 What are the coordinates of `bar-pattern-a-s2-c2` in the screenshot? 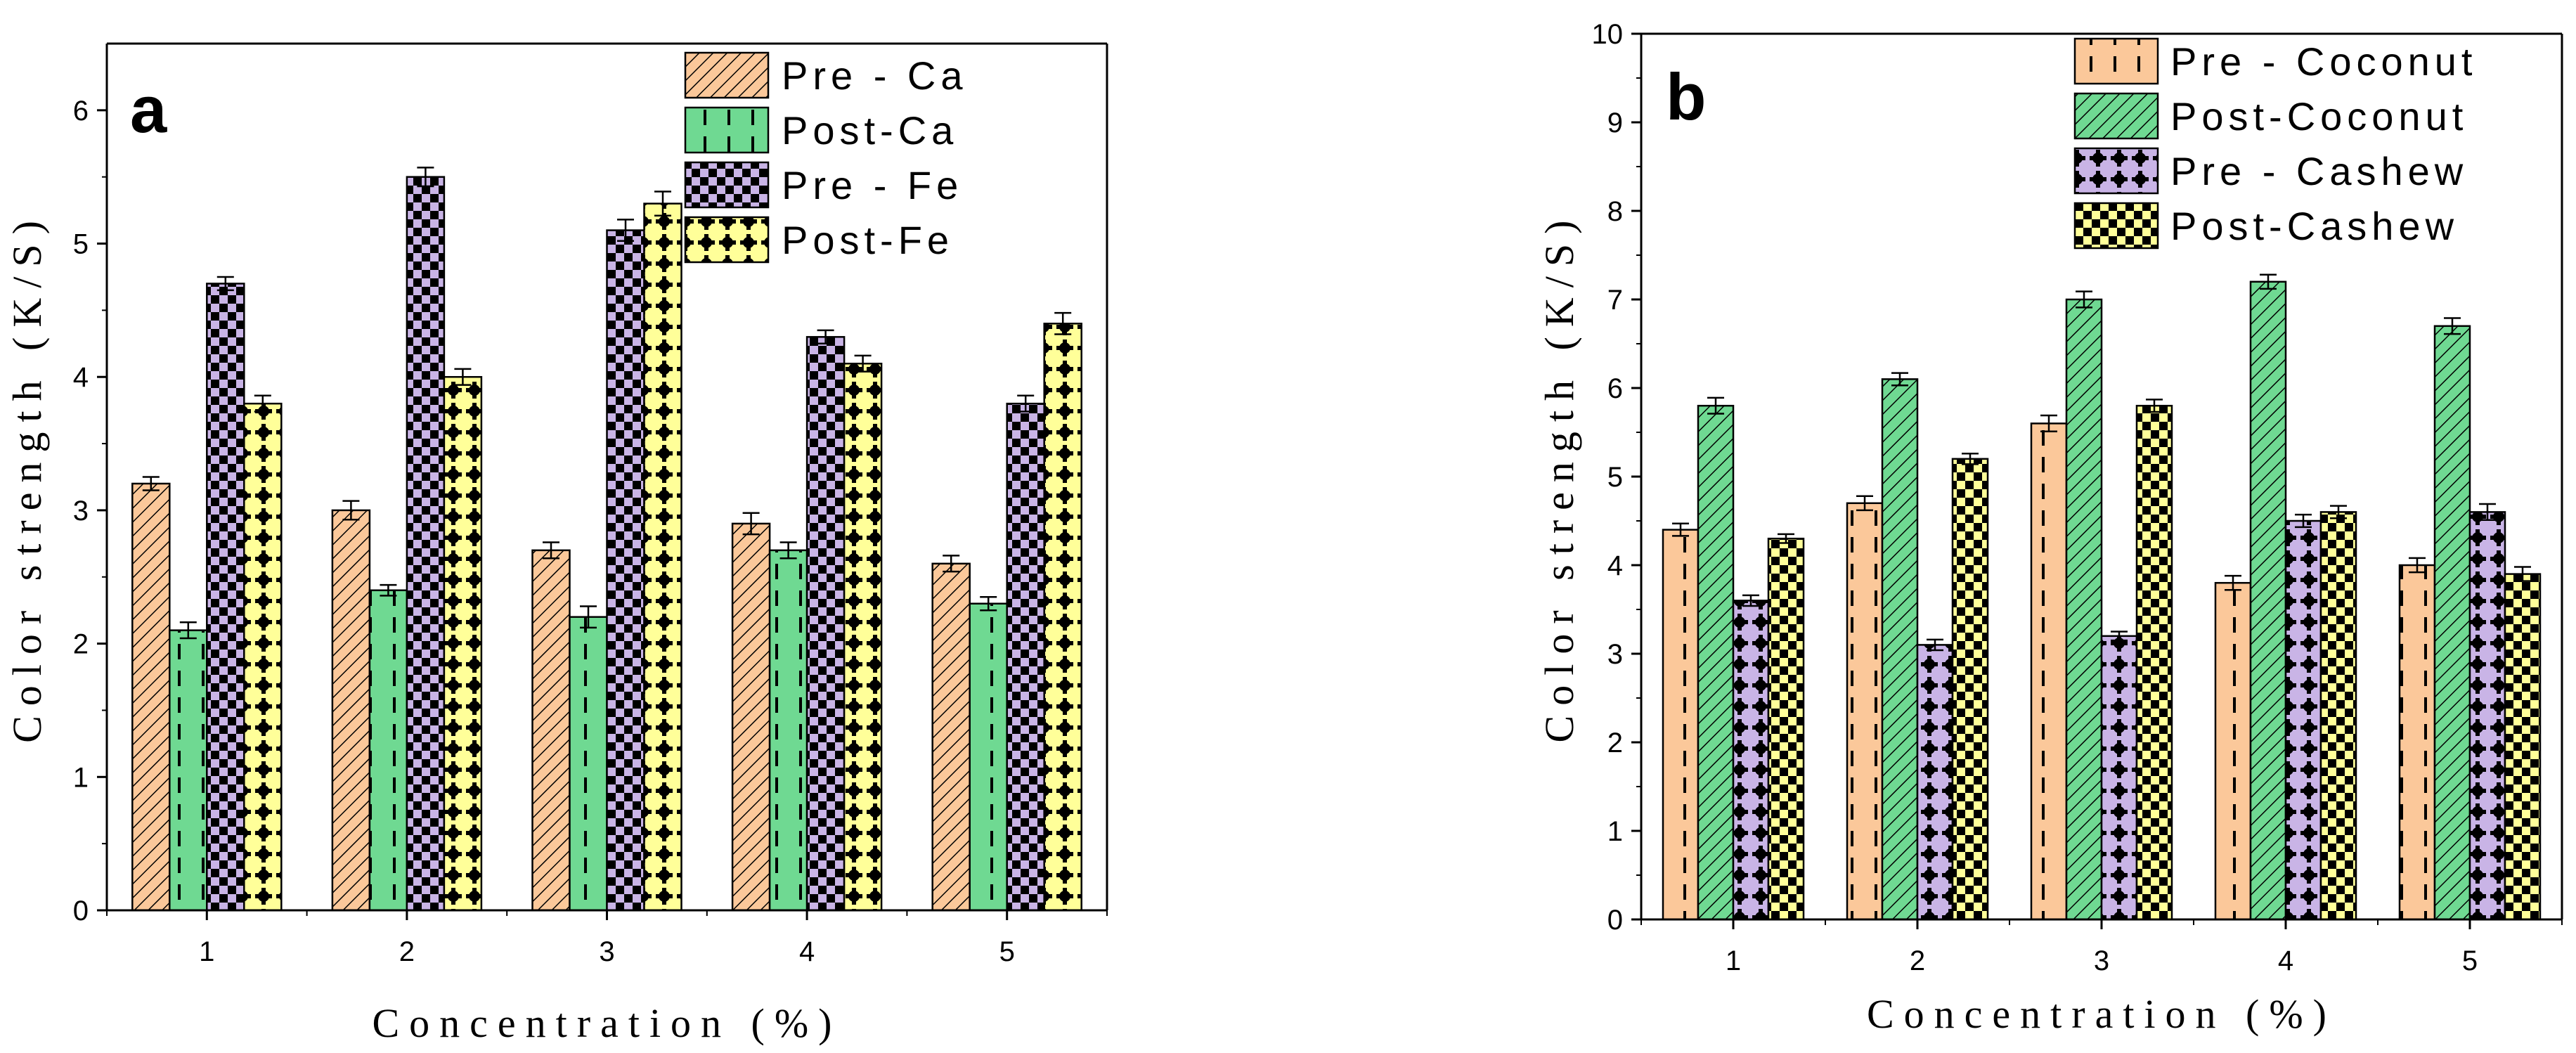 It's located at (388, 750).